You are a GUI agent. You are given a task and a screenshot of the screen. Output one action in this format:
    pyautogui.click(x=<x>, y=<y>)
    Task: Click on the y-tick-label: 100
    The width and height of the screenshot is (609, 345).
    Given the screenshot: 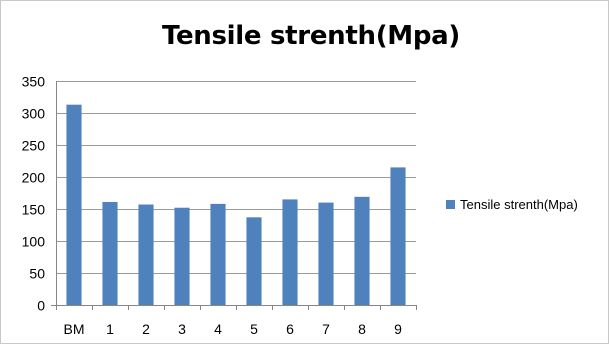 What is the action you would take?
    pyautogui.click(x=34, y=242)
    